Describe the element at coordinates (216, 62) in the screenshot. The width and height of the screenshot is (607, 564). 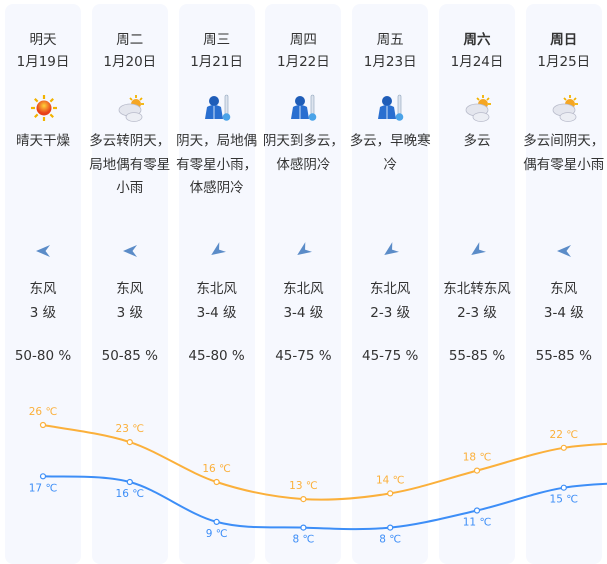
I see `date-label: 1月21日` at that location.